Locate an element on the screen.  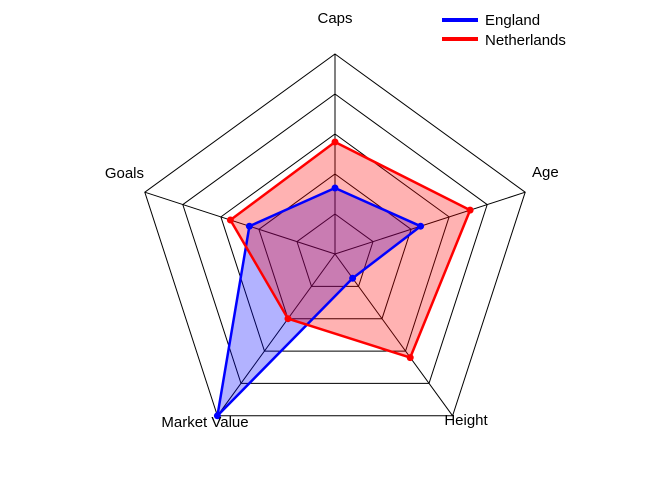
series-line-england is located at coordinates (319, 302).